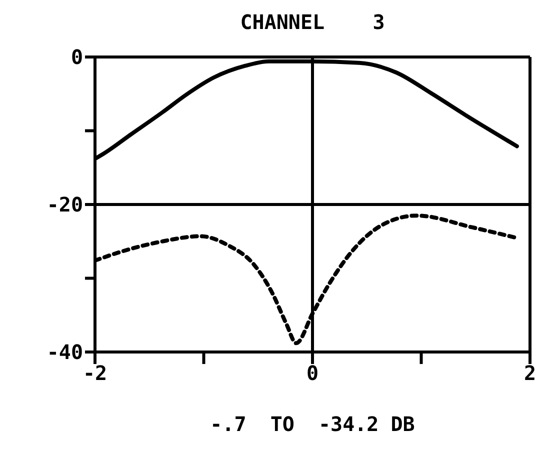 The height and width of the screenshot is (460, 542). I want to click on x-tick-label: -2, so click(95, 373).